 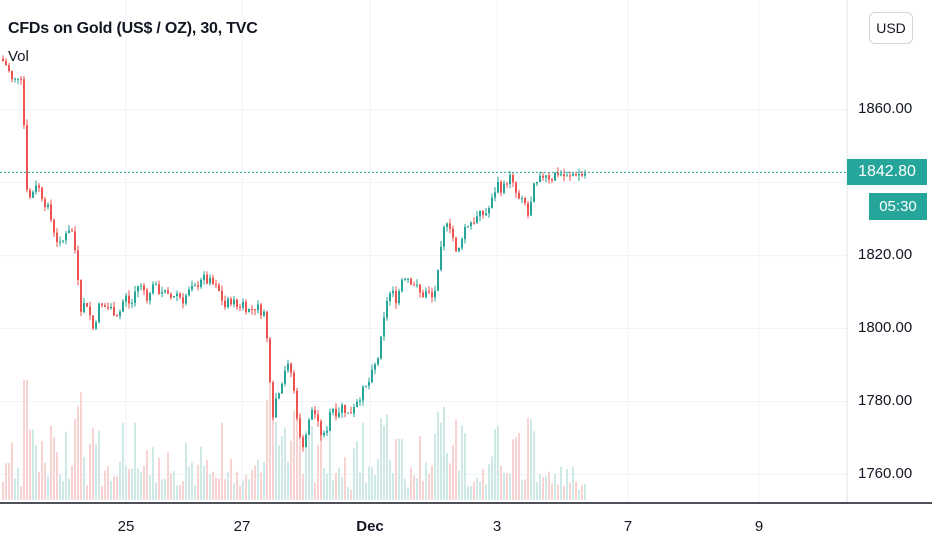 What do you see at coordinates (18, 56) in the screenshot?
I see `volume-indicator-label: Vol` at bounding box center [18, 56].